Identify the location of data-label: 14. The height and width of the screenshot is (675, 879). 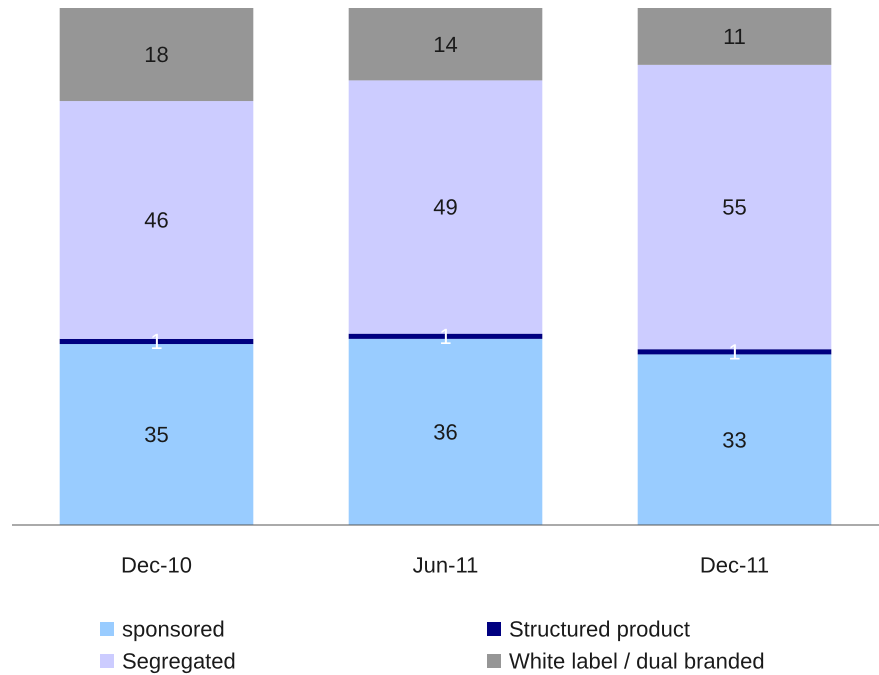
(445, 44).